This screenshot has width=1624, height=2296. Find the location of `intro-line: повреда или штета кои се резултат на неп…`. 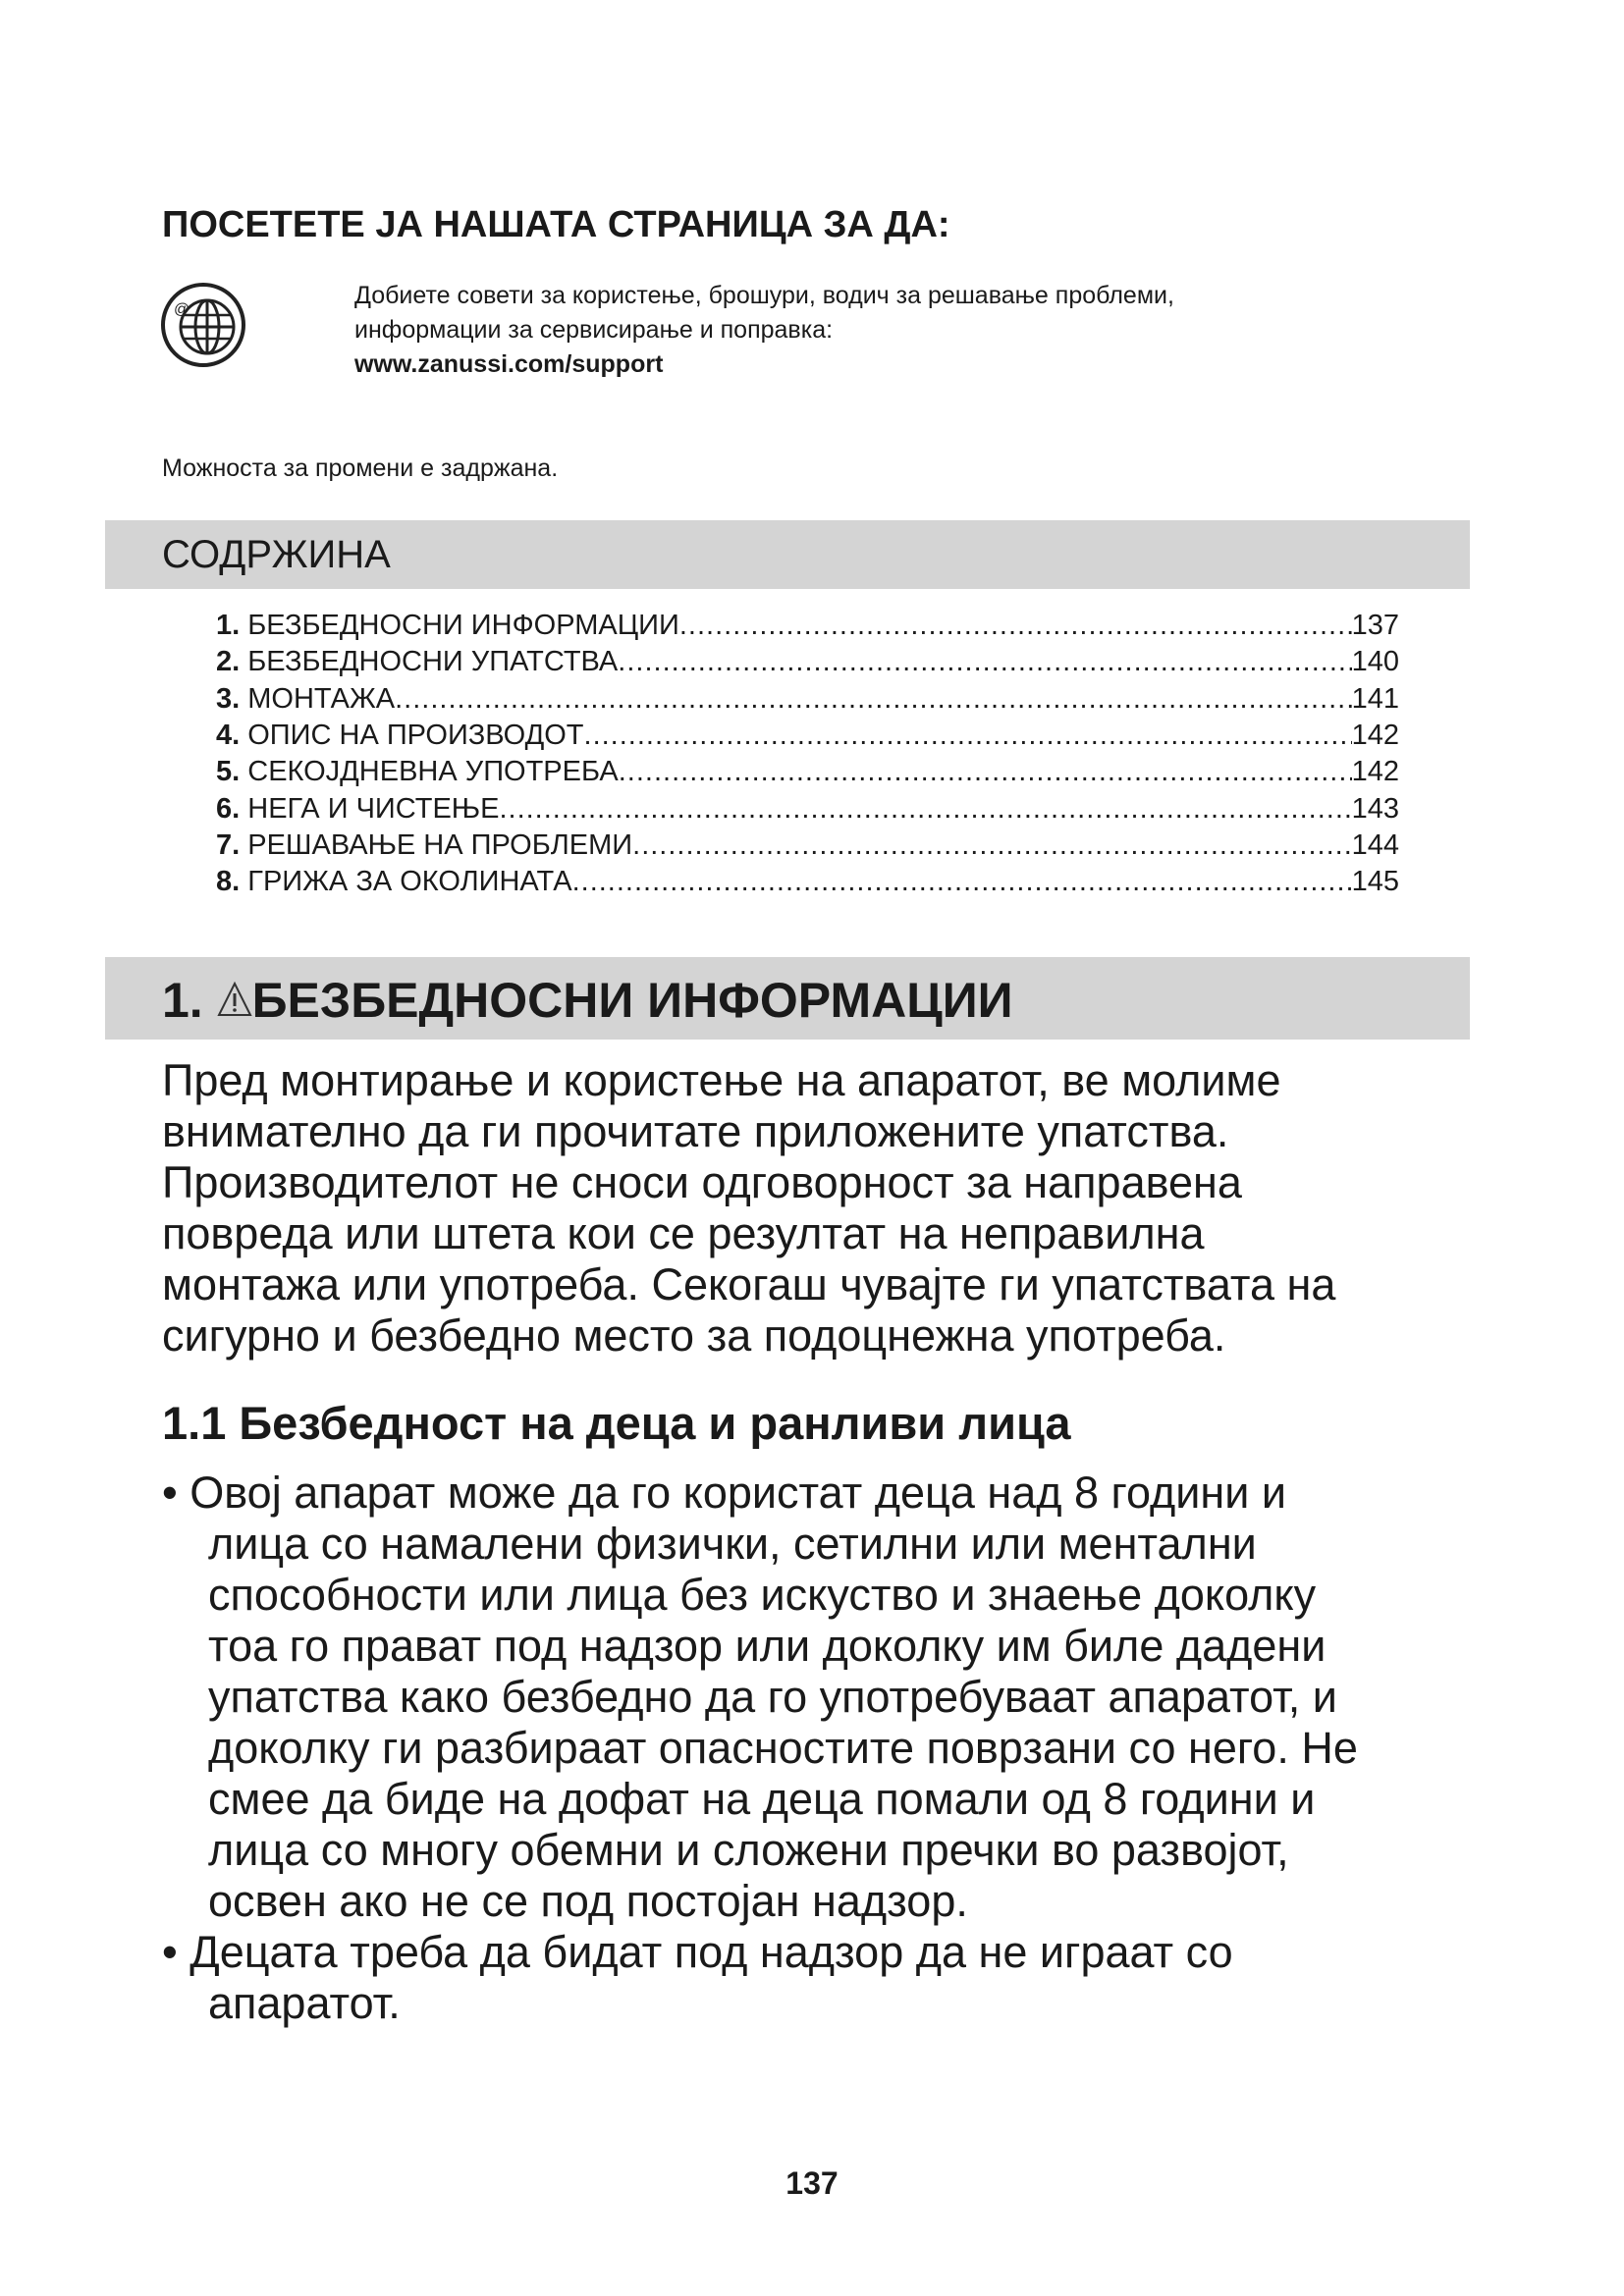

intro-line: повреда или штета кои се резултат на неп… is located at coordinates (683, 1233).